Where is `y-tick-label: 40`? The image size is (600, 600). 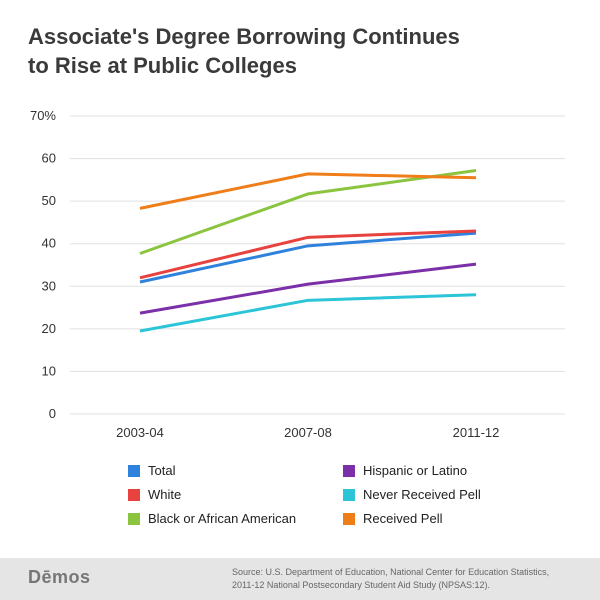 y-tick-label: 40 is located at coordinates (49, 243).